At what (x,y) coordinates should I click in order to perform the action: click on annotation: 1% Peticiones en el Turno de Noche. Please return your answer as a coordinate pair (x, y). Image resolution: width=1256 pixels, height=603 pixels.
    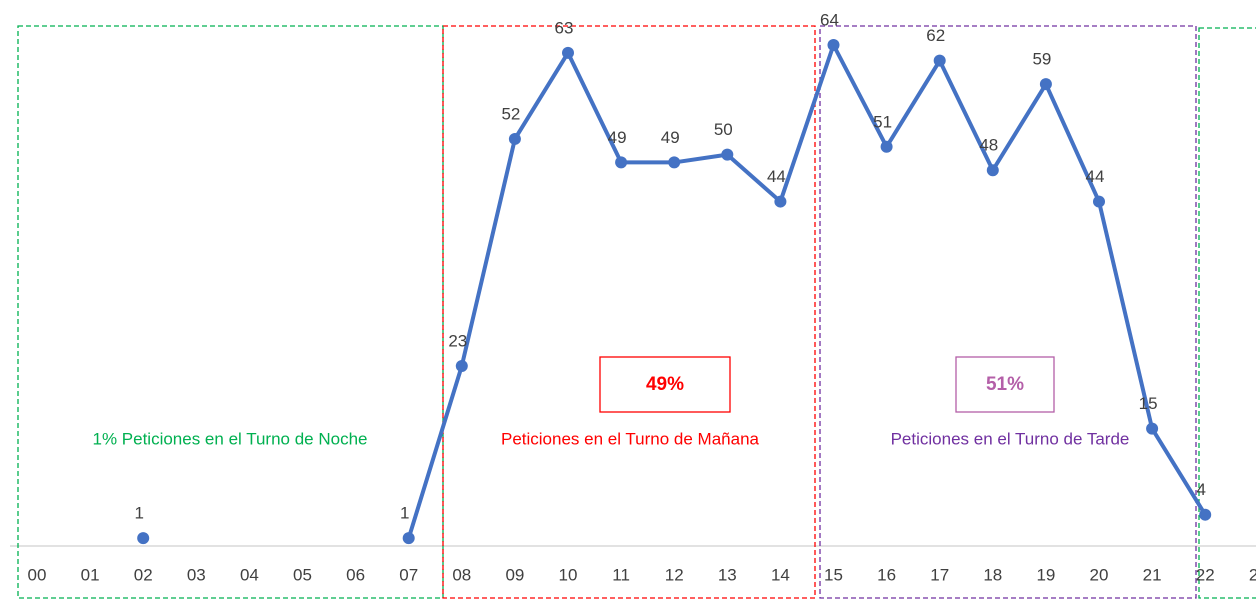
    Looking at the image, I should click on (229, 438).